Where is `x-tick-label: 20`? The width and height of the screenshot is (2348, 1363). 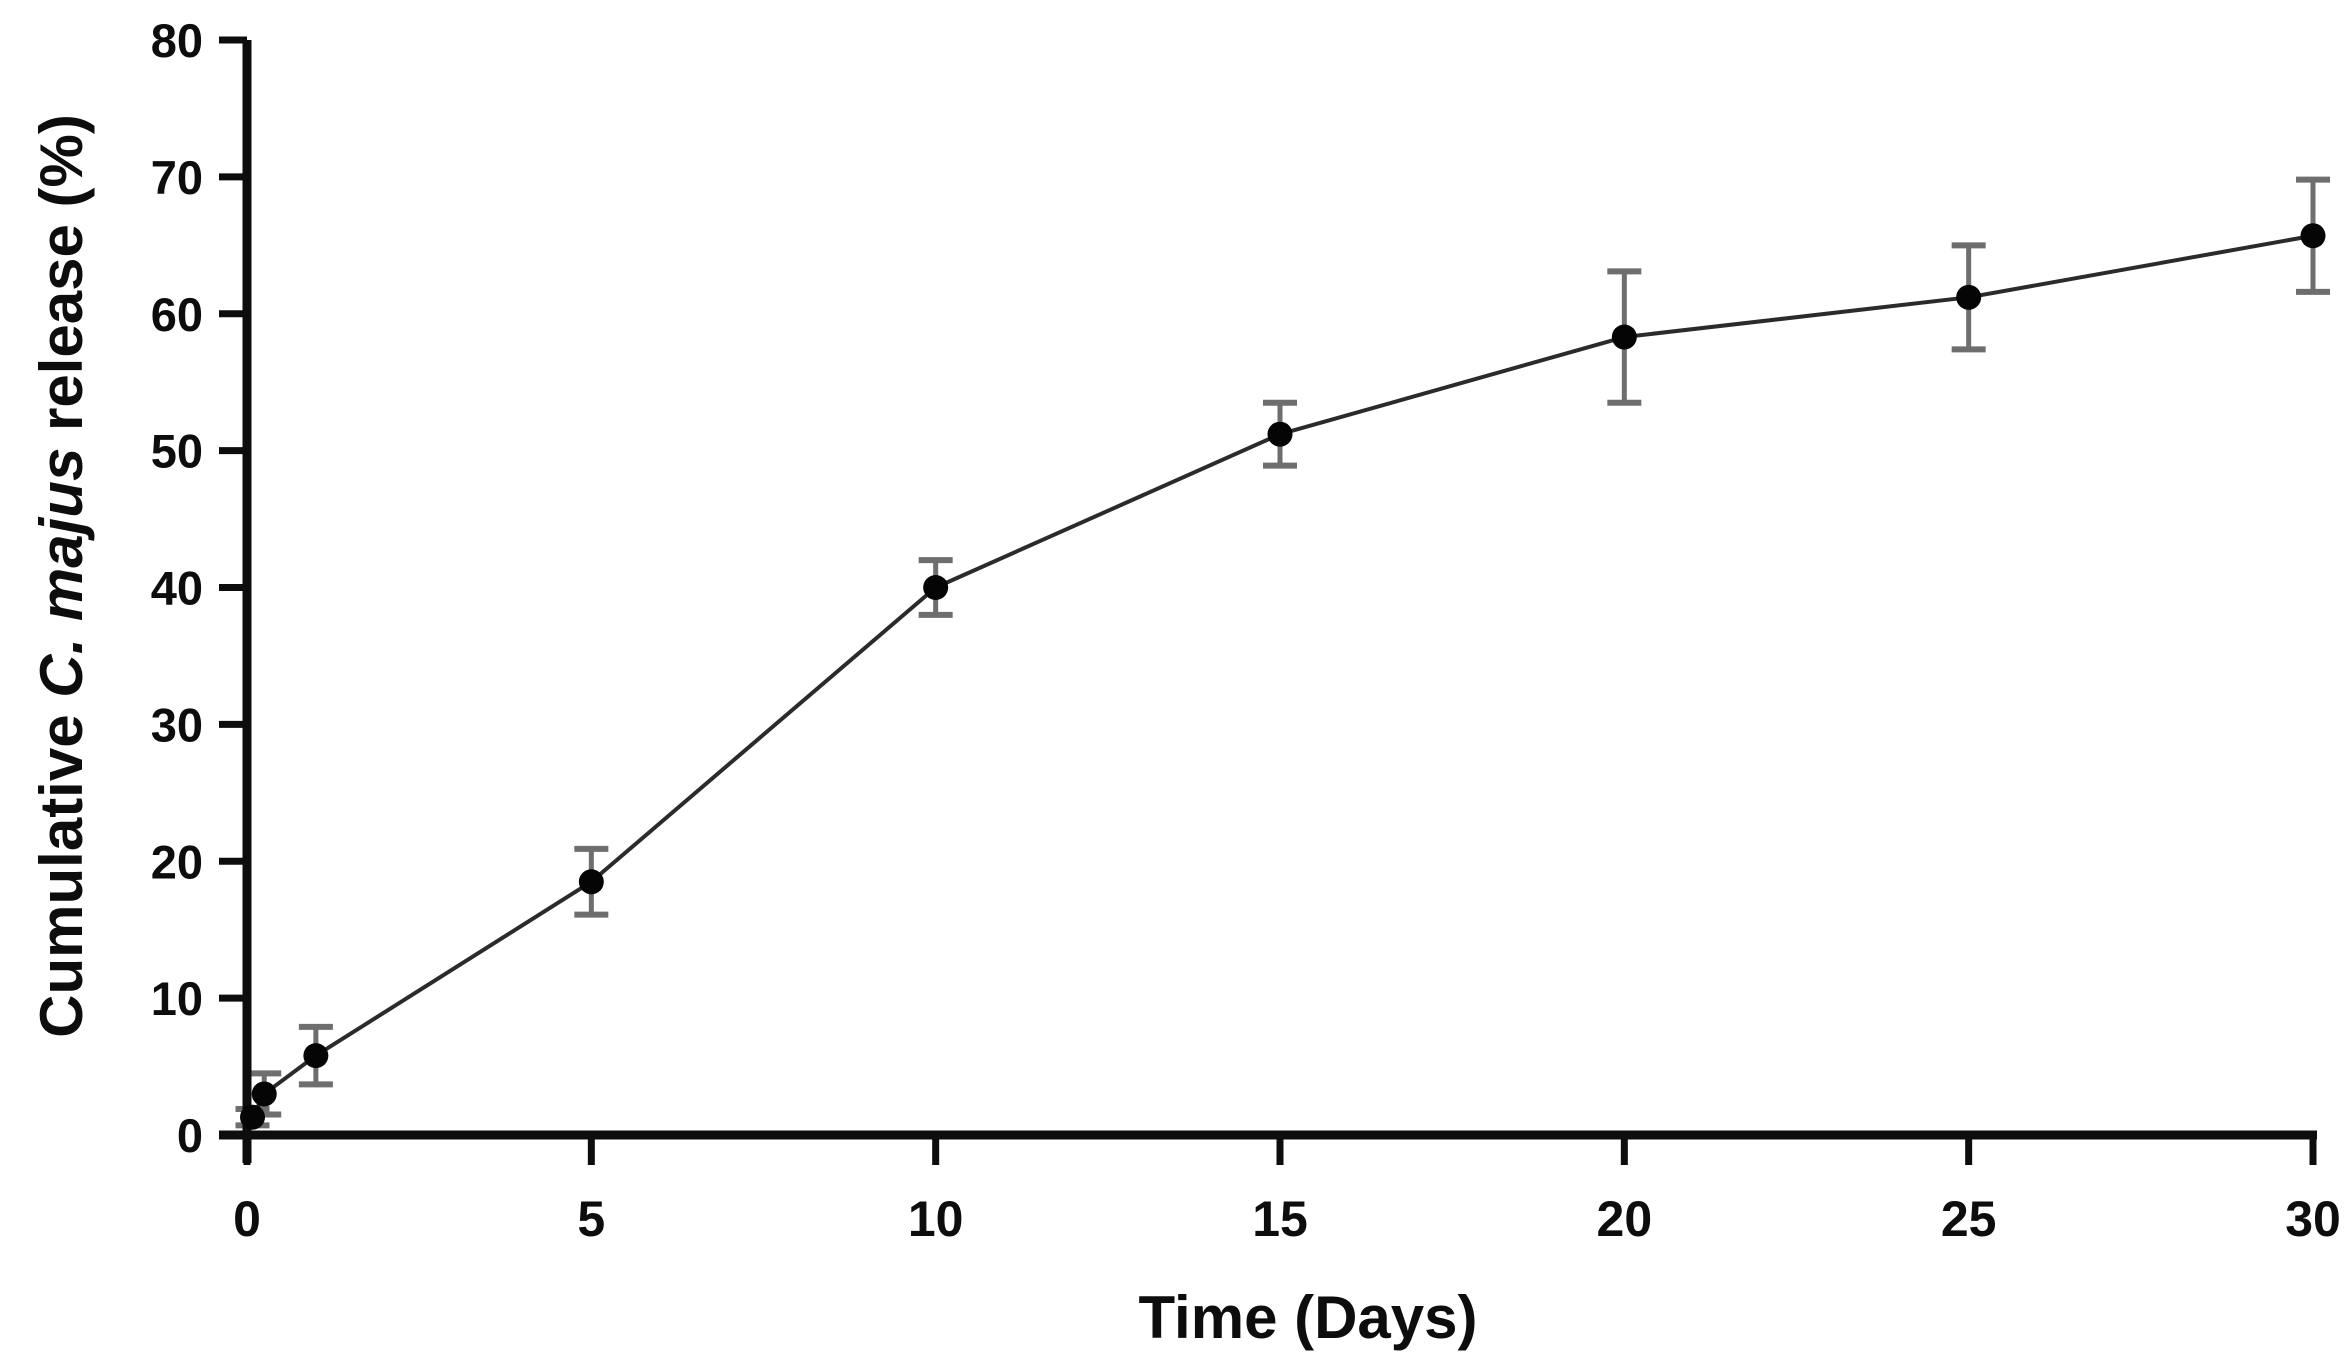 x-tick-label: 20 is located at coordinates (1625, 1219).